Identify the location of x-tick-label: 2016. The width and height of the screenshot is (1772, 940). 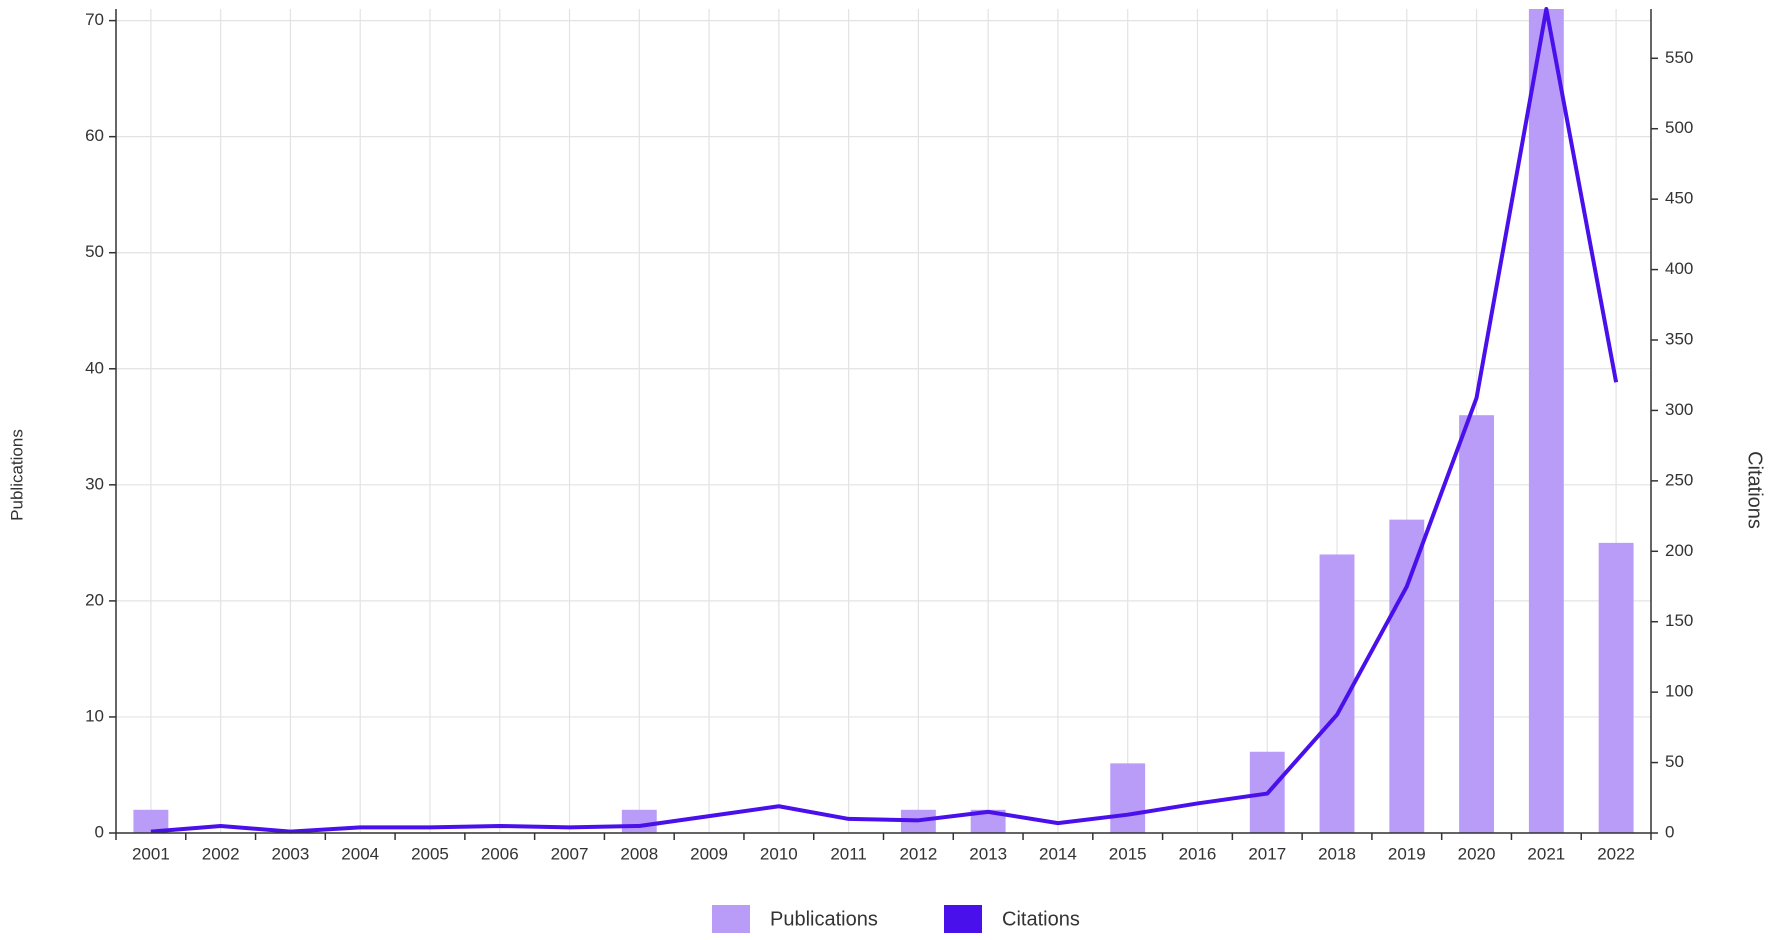
(1198, 853).